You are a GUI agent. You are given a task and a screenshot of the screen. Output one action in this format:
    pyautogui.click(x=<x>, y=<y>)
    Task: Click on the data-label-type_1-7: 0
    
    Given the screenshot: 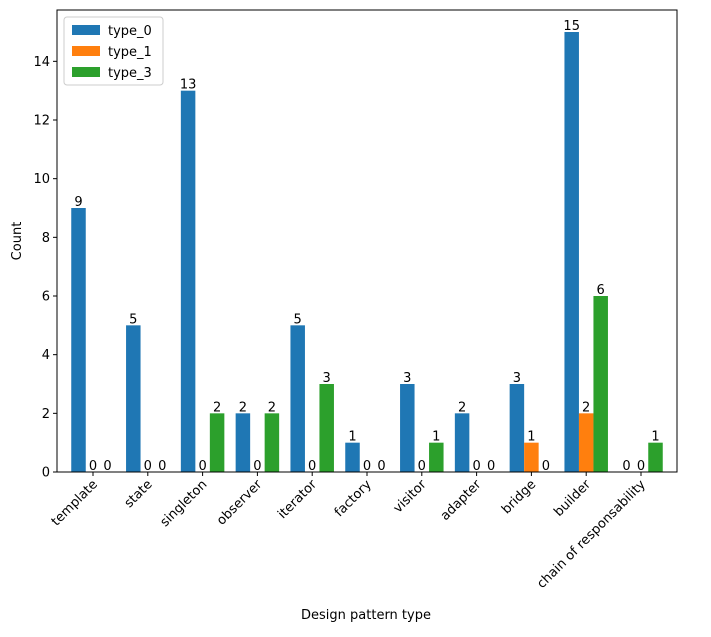 What is the action you would take?
    pyautogui.click(x=476, y=466)
    